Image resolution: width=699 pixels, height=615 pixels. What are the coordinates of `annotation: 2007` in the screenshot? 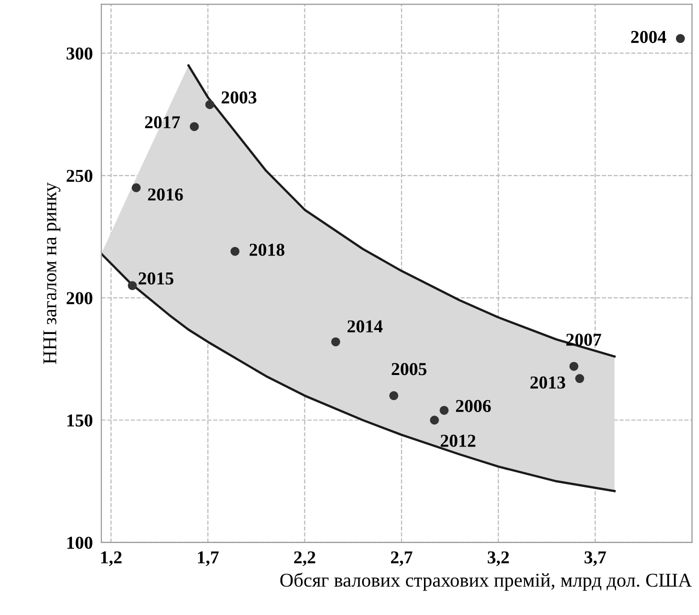 It's located at (584, 340).